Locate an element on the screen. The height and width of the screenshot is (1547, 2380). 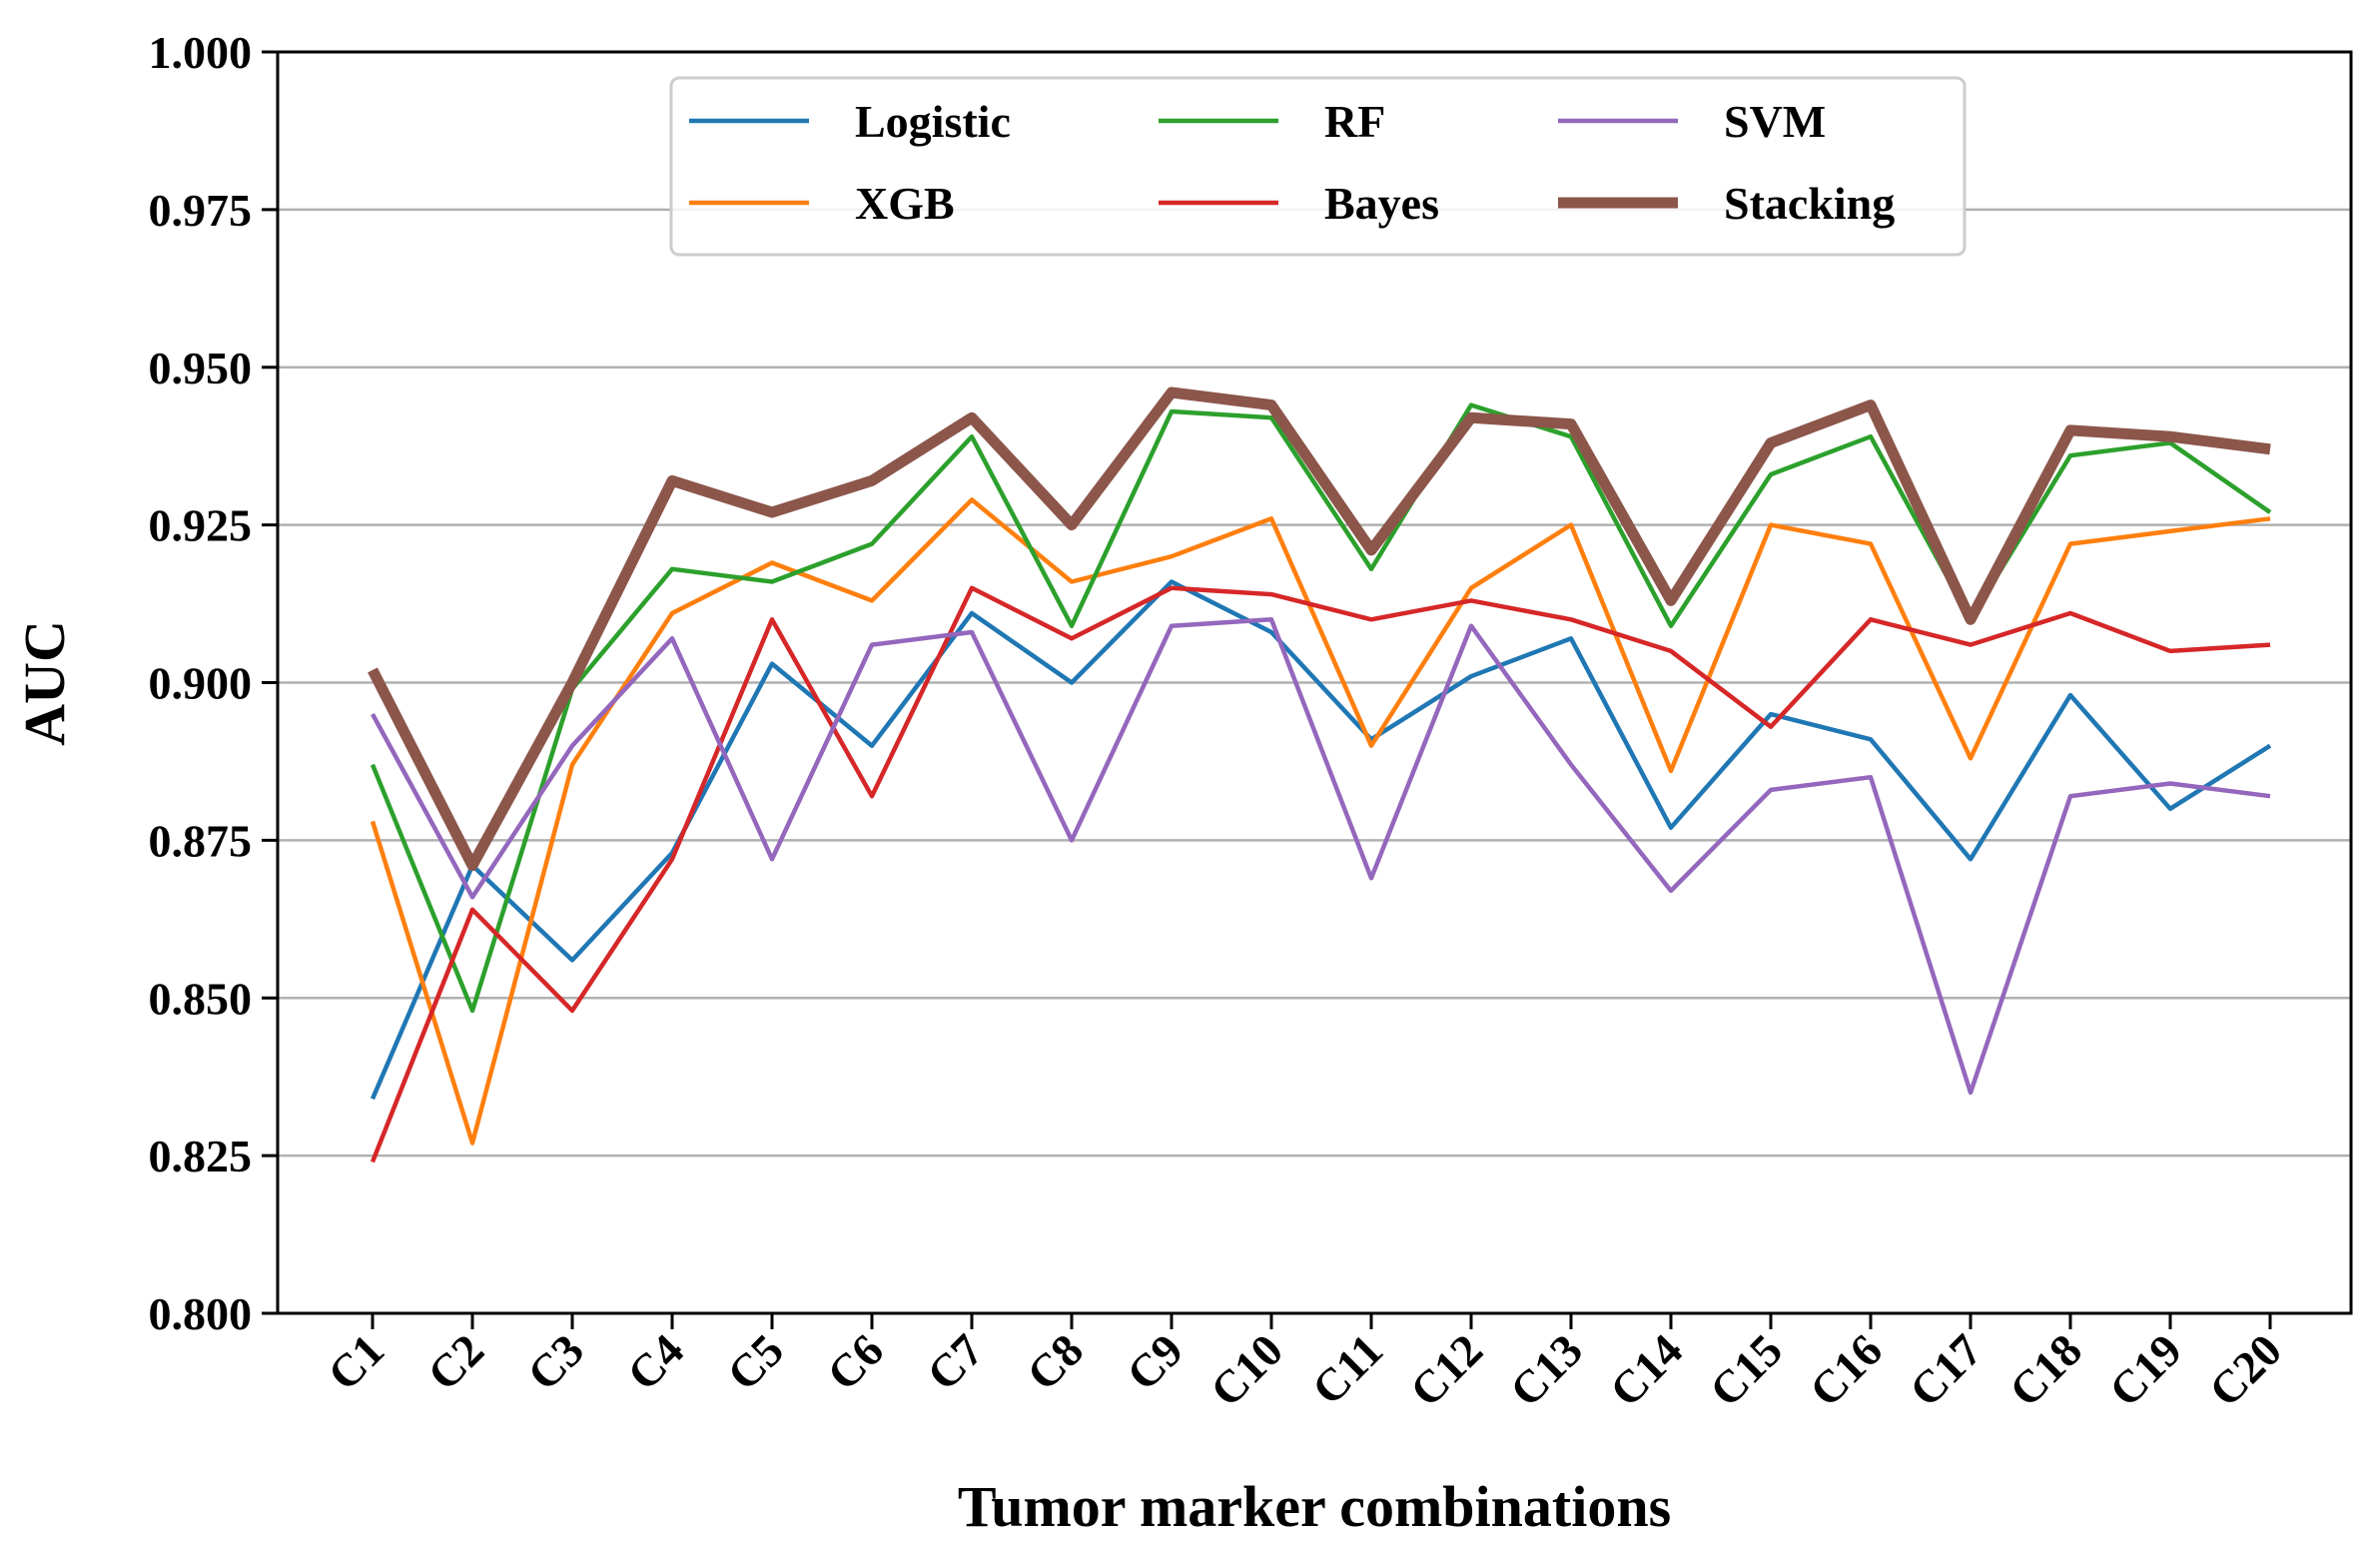
y-tick-label: 1.000 is located at coordinates (201, 52).